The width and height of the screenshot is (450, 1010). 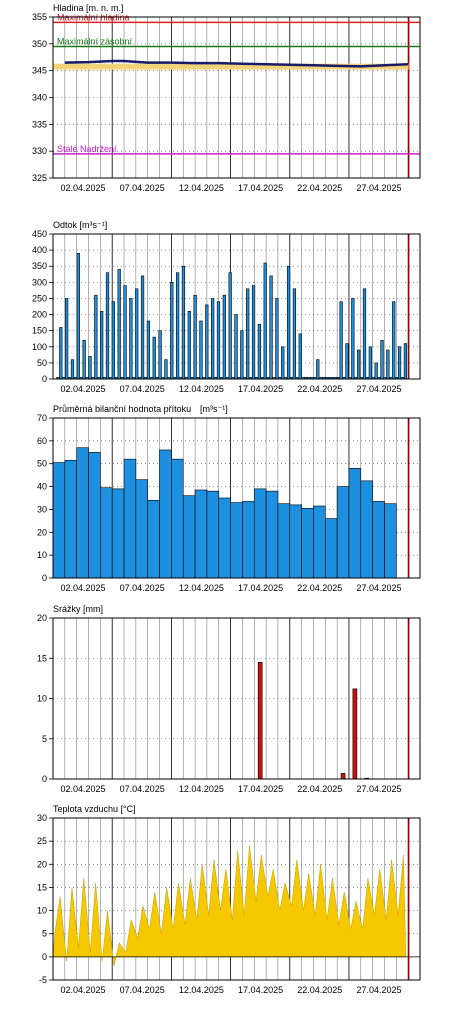 What do you see at coordinates (142, 990) in the screenshot?
I see `x-tick-label: 07.04.2025` at bounding box center [142, 990].